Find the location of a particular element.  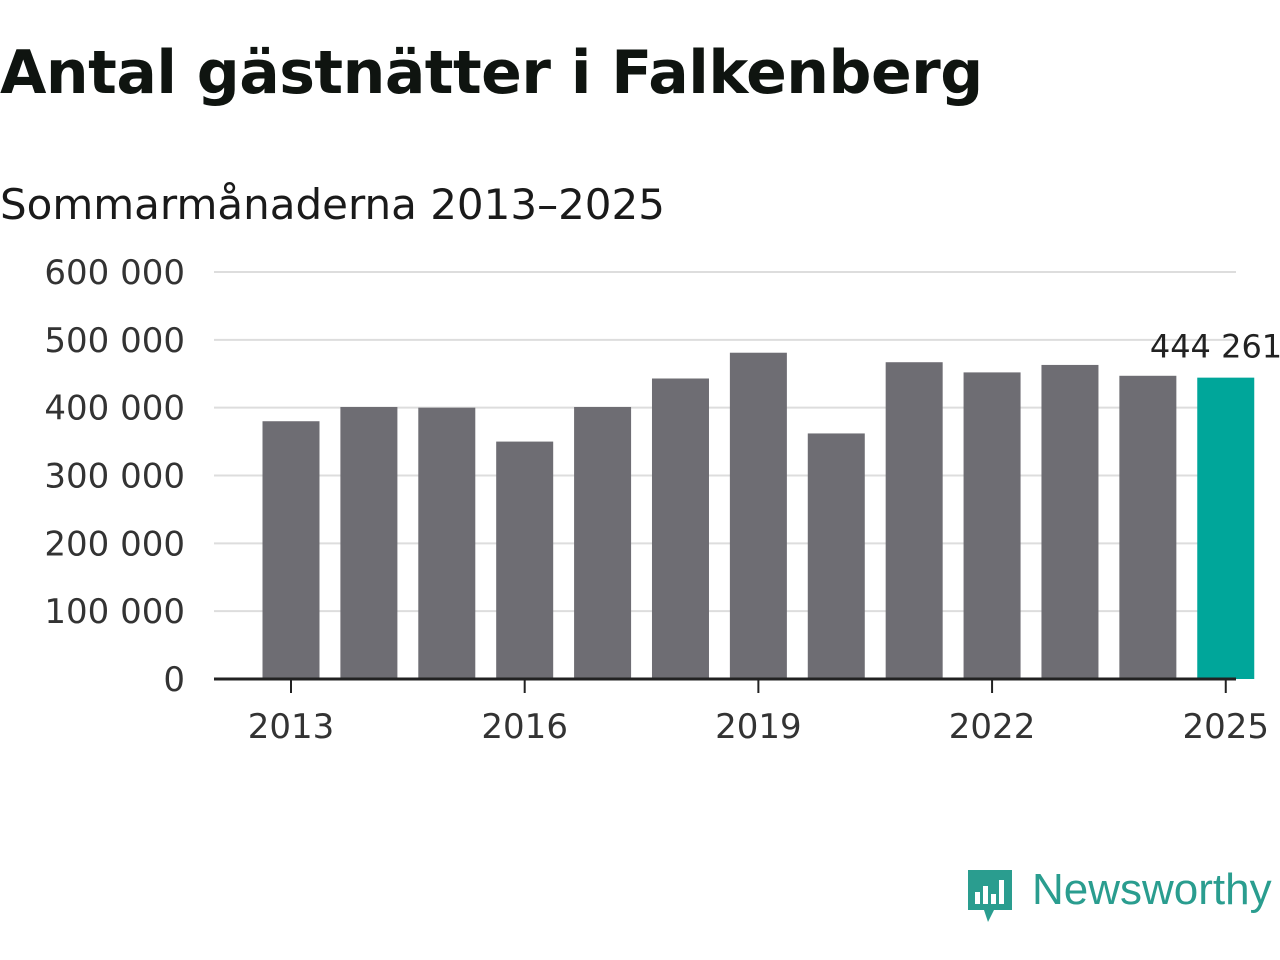

newsworthy-logo: Newsworthy is located at coordinates (1120, 896).